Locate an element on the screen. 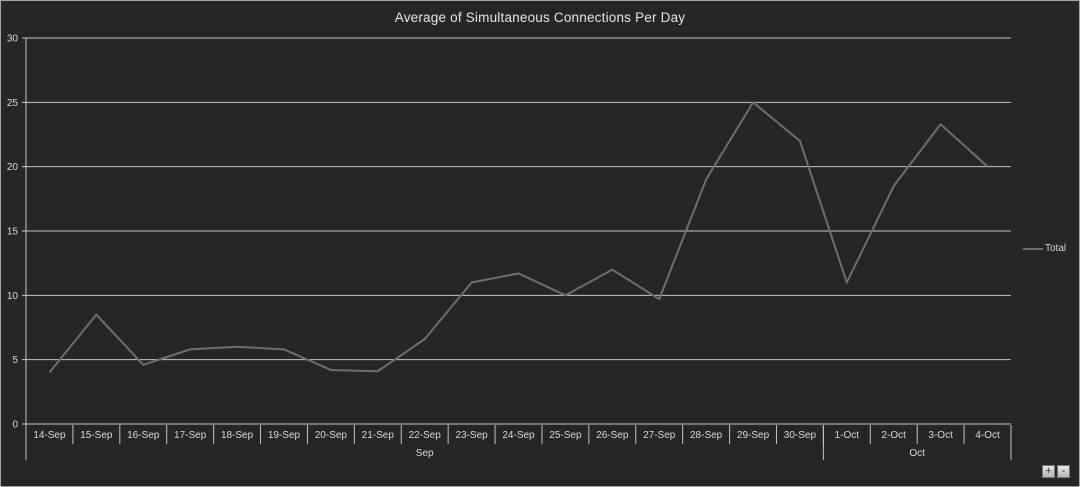  x-category-label: 29-Sep is located at coordinates (753, 435).